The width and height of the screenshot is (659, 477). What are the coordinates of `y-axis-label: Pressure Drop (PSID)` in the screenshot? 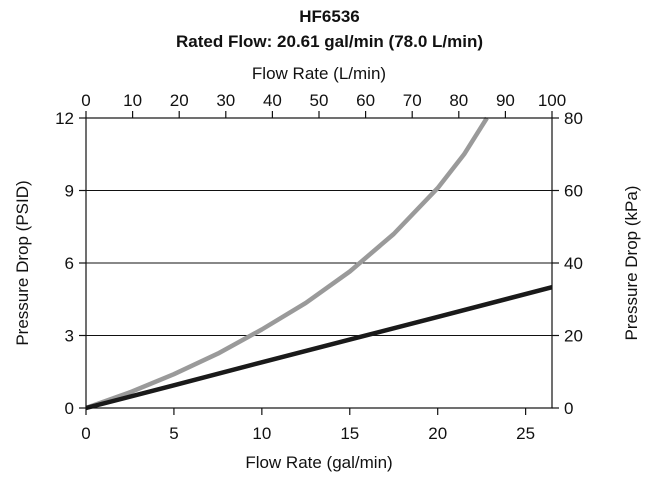 It's located at (22, 262).